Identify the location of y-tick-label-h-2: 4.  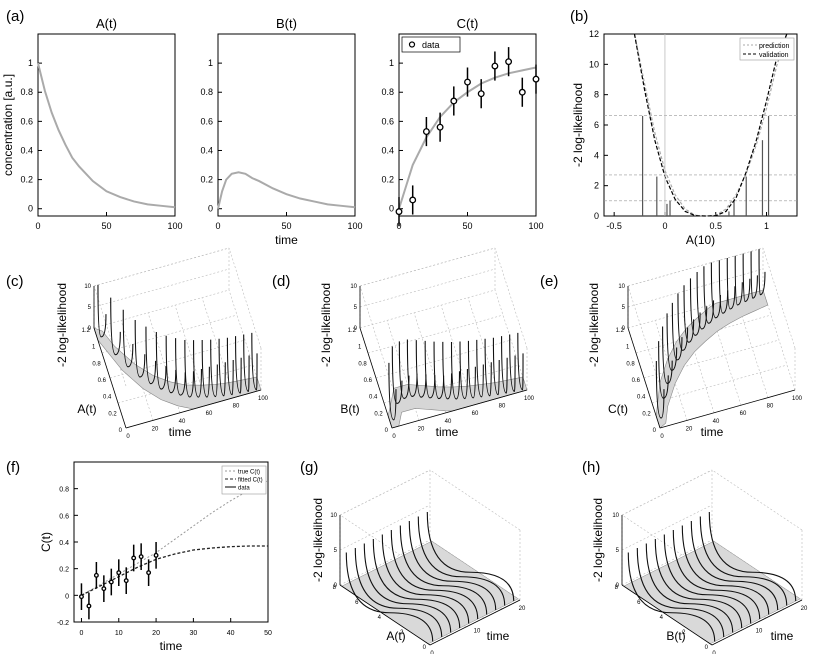
(662, 618).